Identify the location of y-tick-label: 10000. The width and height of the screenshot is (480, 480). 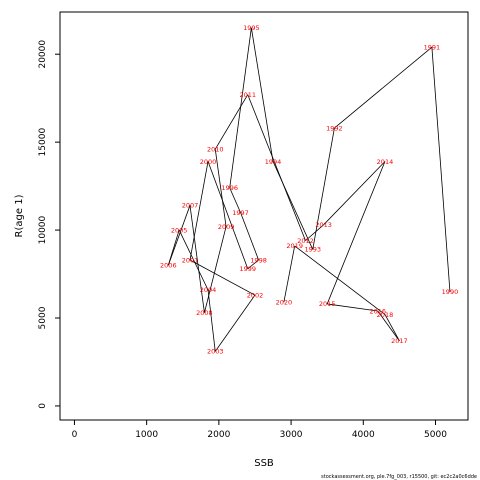
(43, 229).